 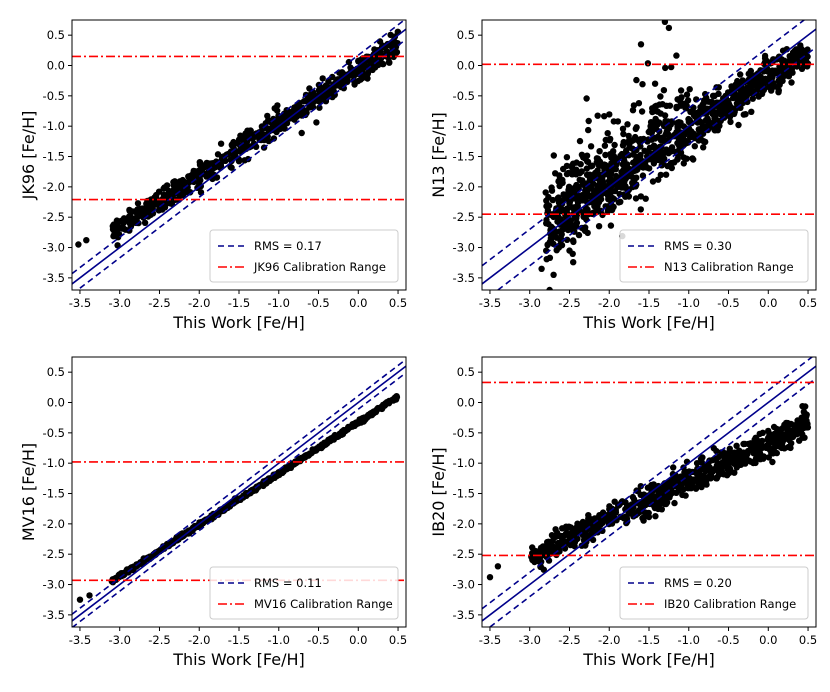 I want to click on legend-cal-label: IB20 Calibration Range, so click(x=730, y=604).